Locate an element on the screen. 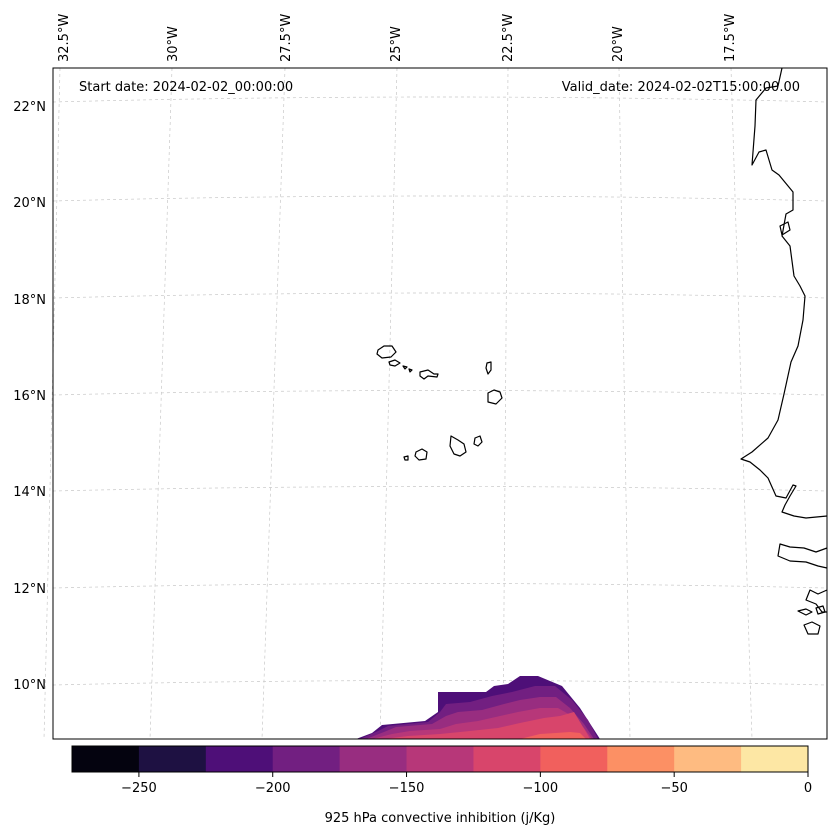  gridline-lon-17-5w is located at coordinates (741, 403).